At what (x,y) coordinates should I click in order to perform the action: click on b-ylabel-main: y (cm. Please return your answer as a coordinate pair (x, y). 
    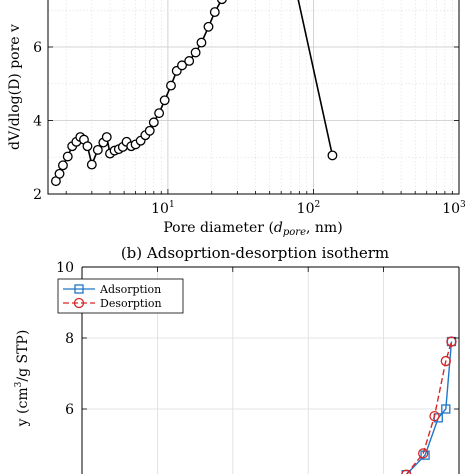
    Looking at the image, I should click on (23, 407).